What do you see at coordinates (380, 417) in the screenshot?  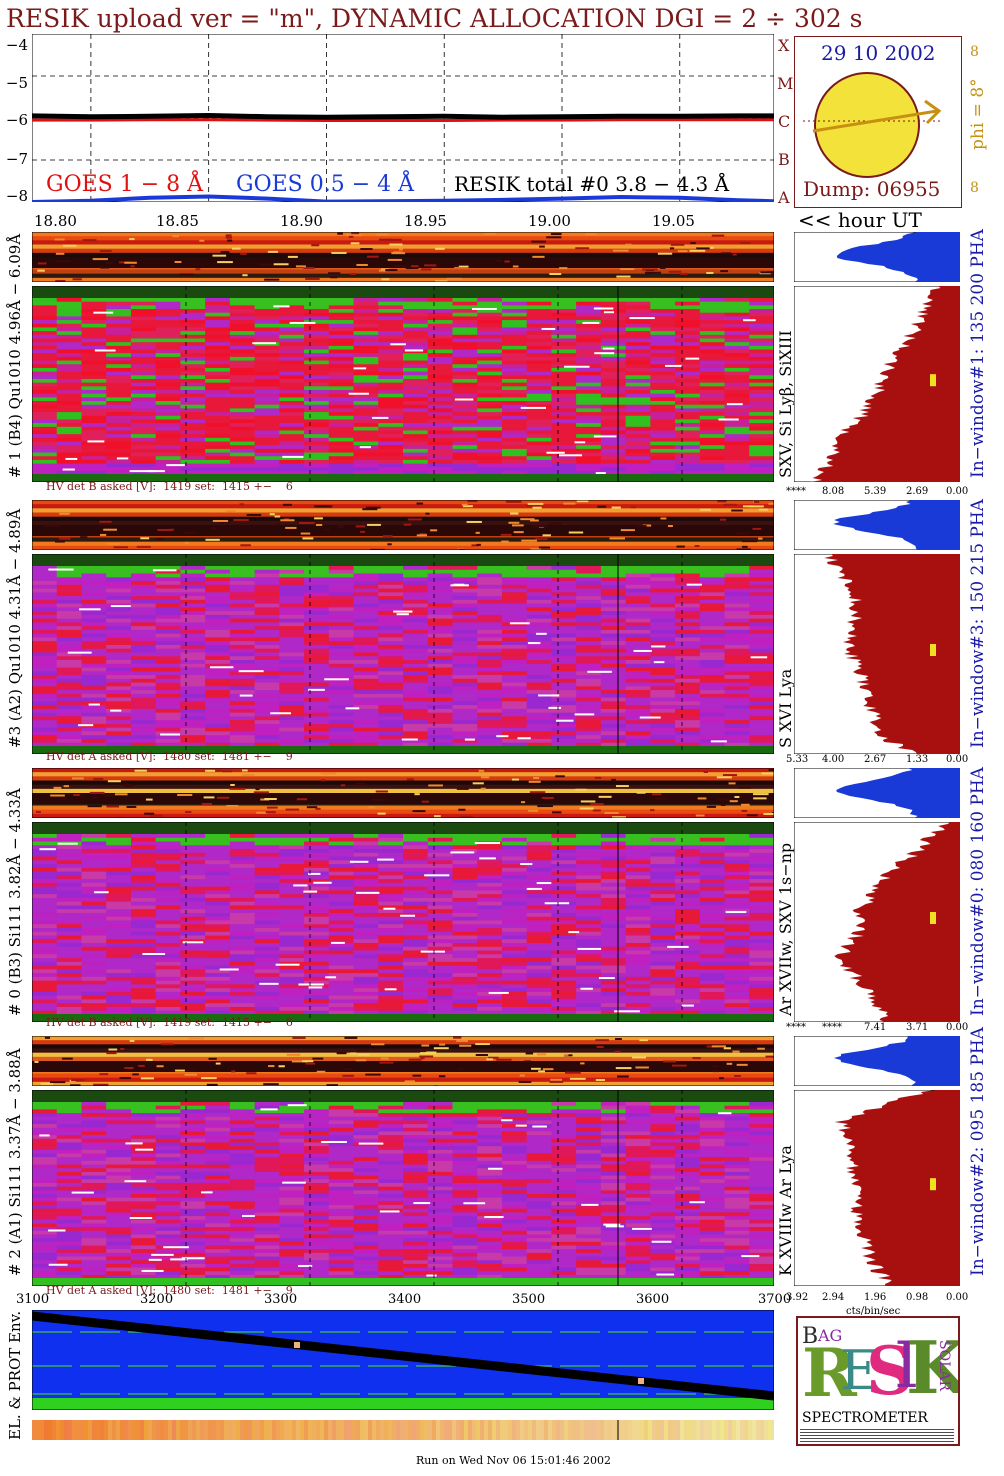 I see `heatmap-highlight` at bounding box center [380, 417].